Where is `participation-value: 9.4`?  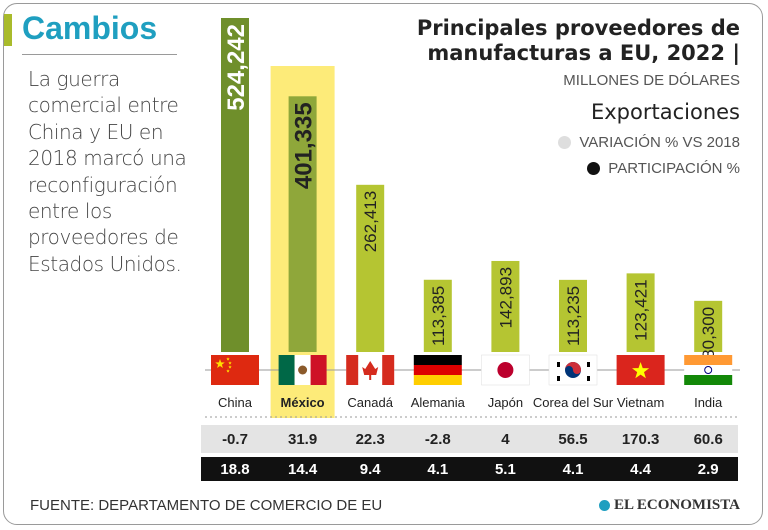 participation-value: 9.4 is located at coordinates (371, 469).